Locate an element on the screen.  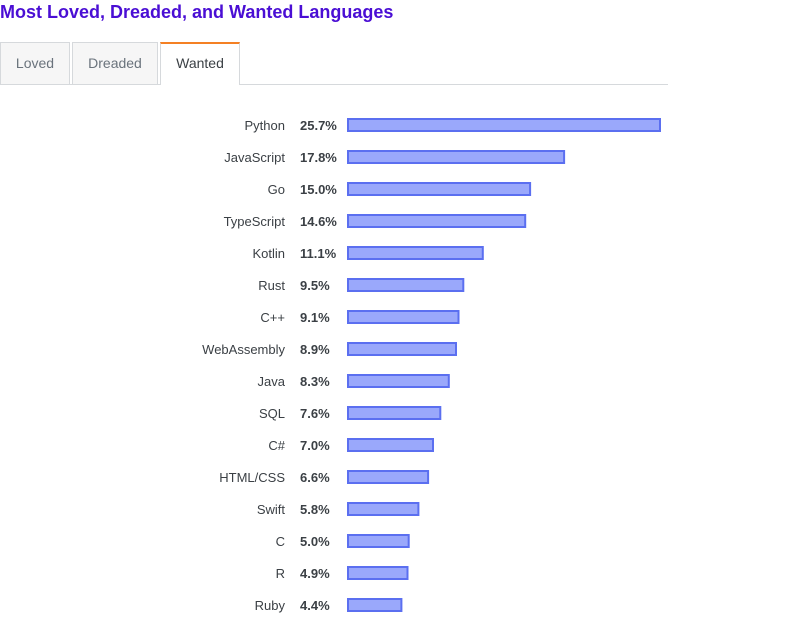
value-label: 8.3% is located at coordinates (315, 381).